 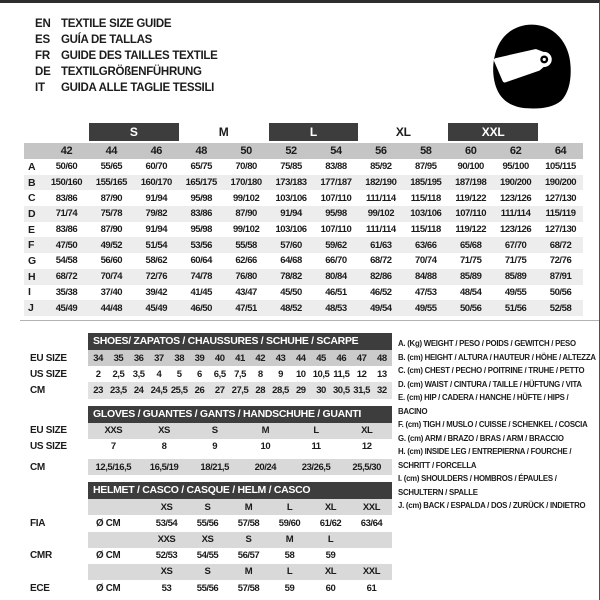 I want to click on cell-value: 40, so click(x=219, y=358).